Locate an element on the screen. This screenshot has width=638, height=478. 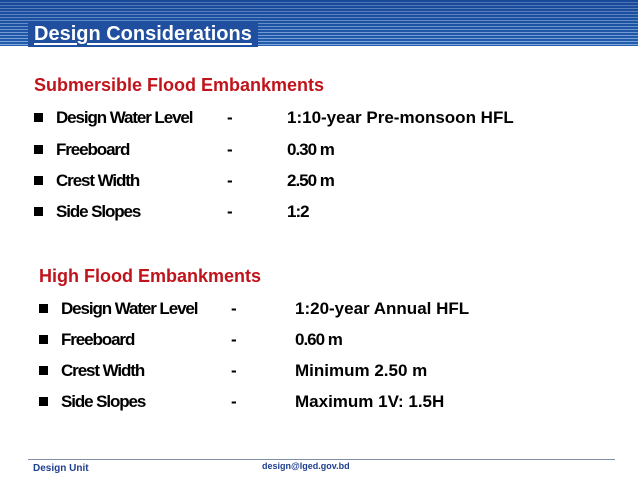
item-value: 1:2 is located at coordinates (298, 211).